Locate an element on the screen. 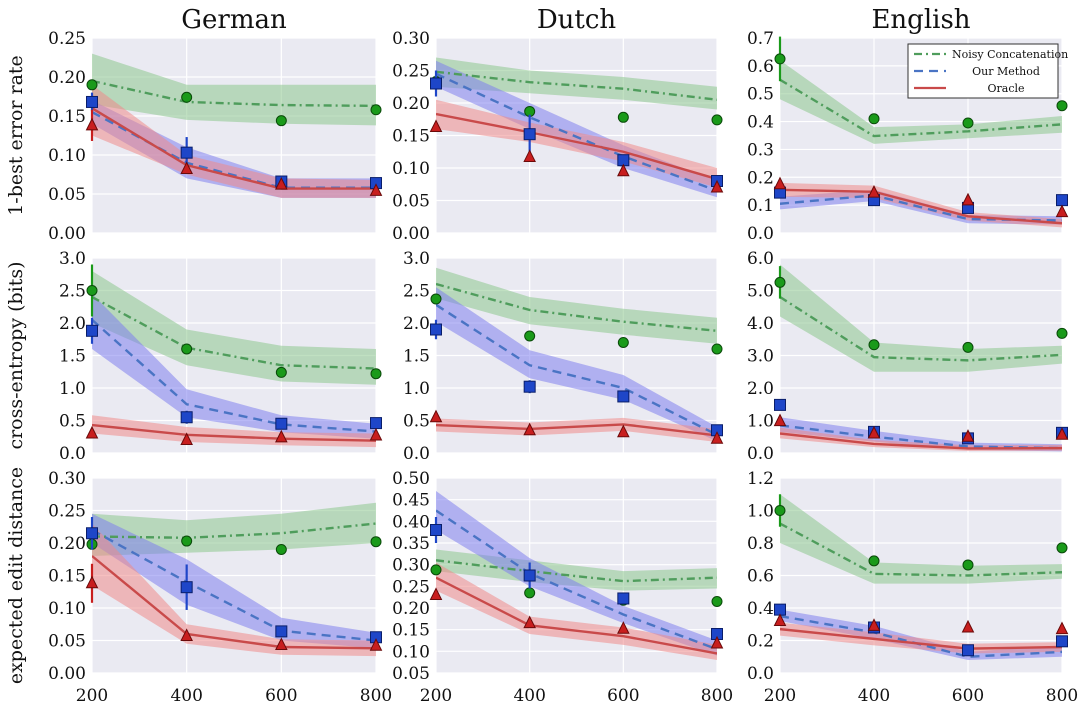 This screenshot has width=1080, height=709. y-tick-label: 0.4 is located at coordinates (760, 609).